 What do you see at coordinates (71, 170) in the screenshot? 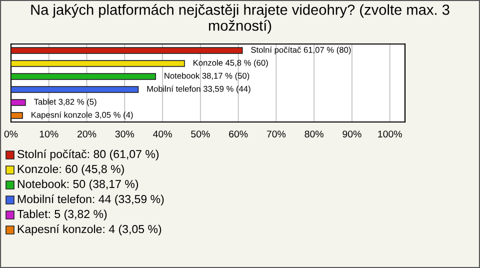
I see `text: Konzole: 60 (45,8 %)` at bounding box center [71, 170].